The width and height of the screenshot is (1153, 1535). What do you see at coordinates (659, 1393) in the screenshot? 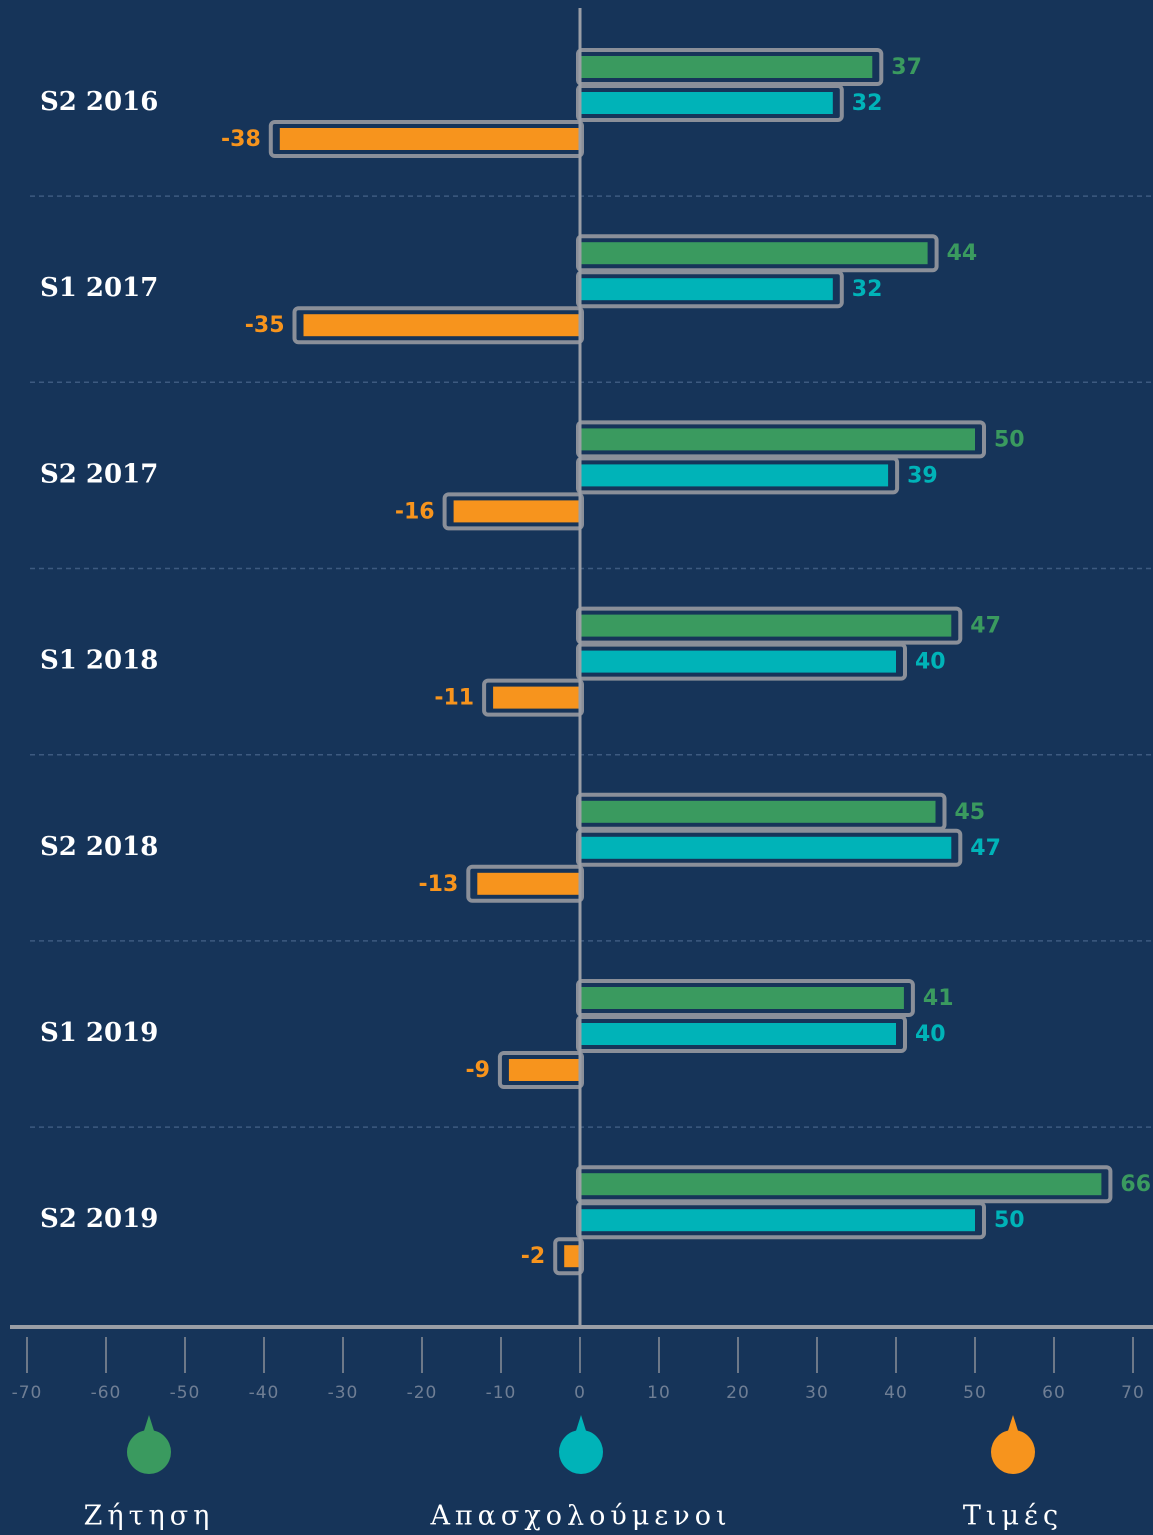
I see `x-tick-label: 10` at bounding box center [659, 1393].